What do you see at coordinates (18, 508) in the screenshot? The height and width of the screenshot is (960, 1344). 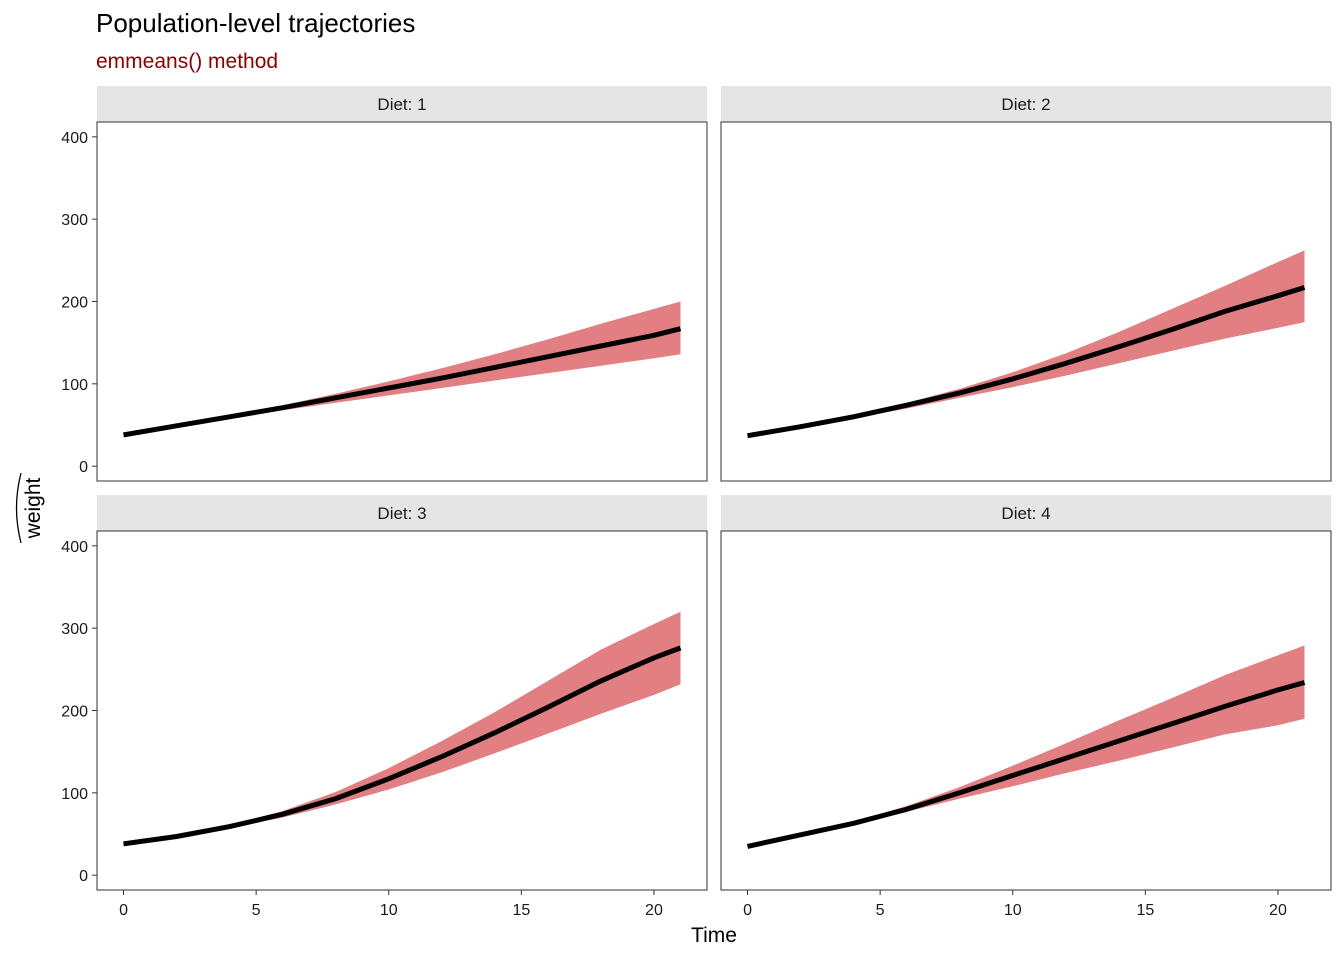 I see `y-axis-title-hat` at bounding box center [18, 508].